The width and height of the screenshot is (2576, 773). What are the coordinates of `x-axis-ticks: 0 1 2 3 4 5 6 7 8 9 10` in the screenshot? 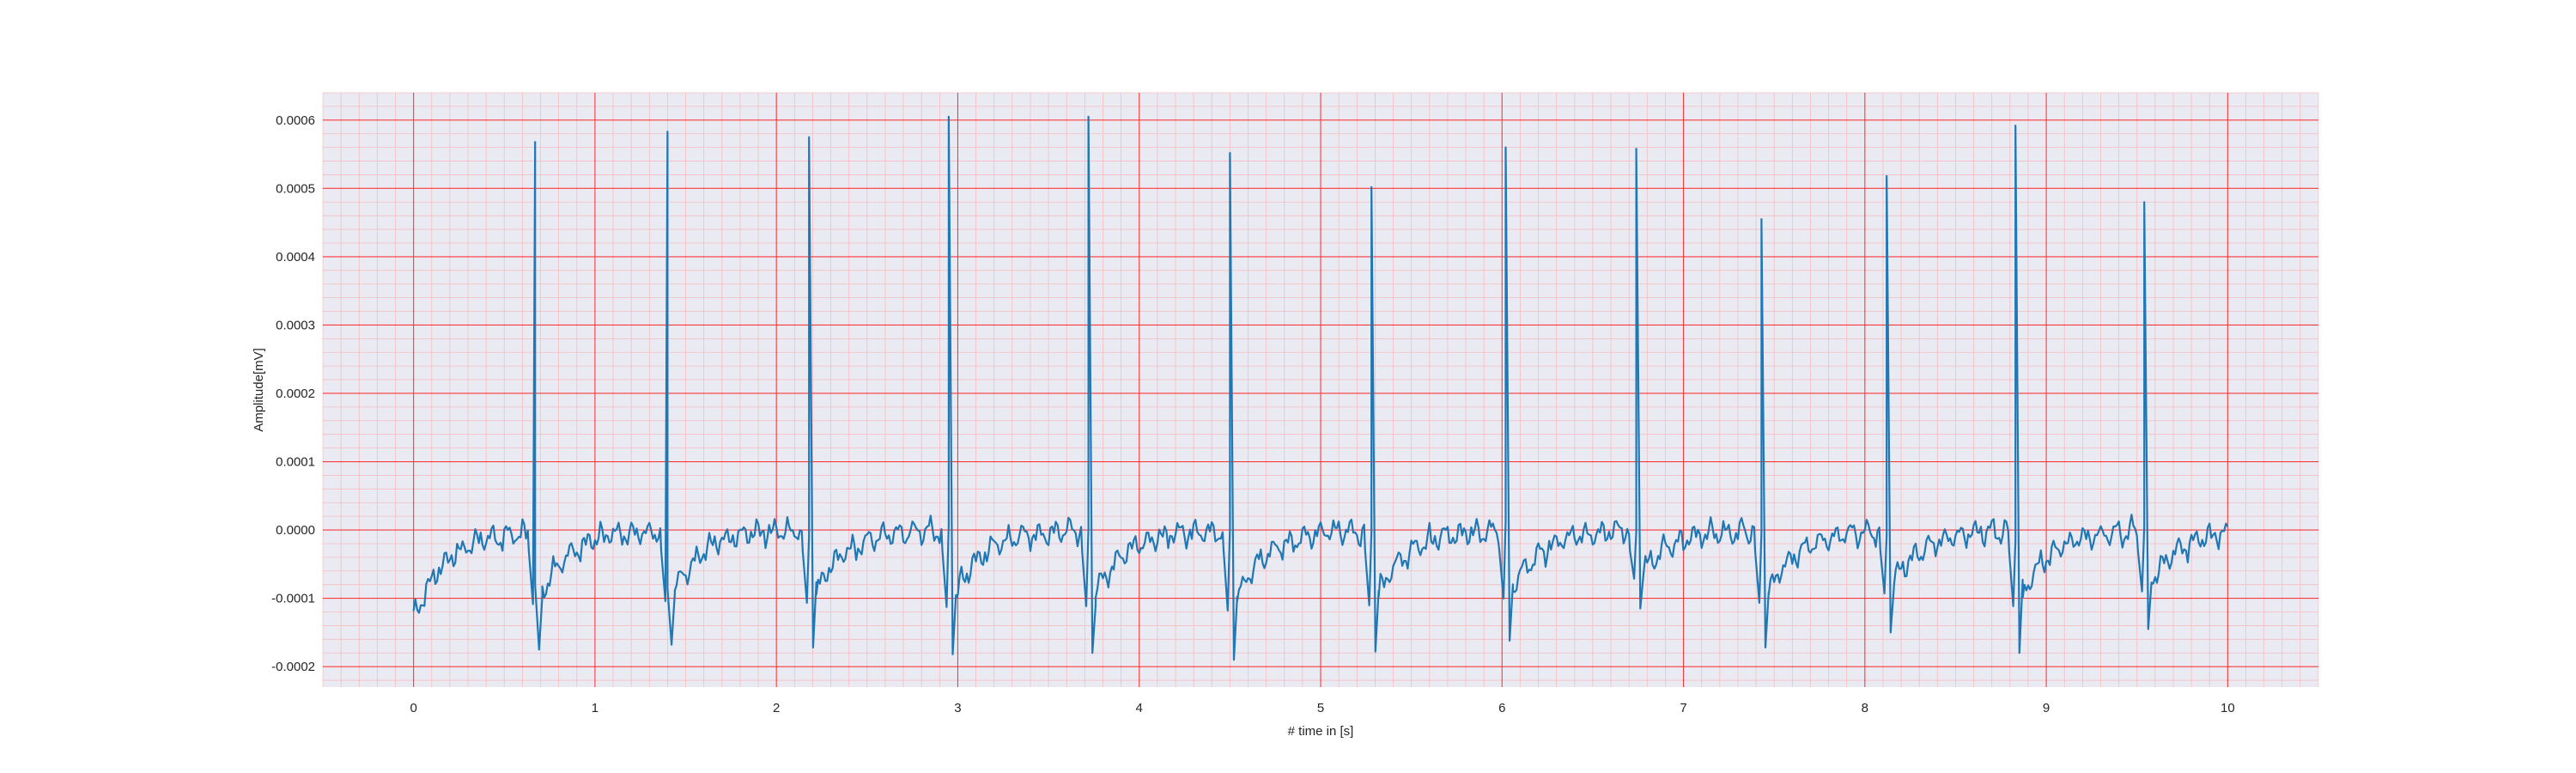 It's located at (1322, 708).